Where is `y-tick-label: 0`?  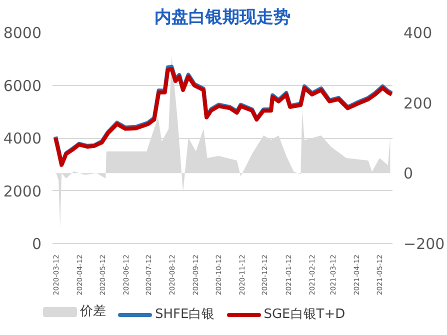 y-tick-label: 0 is located at coordinates (37, 244).